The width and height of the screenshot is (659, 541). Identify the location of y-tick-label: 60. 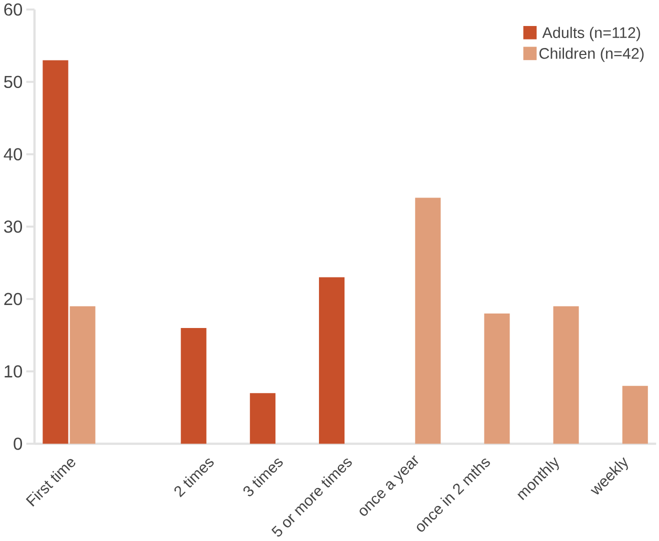
(13, 9).